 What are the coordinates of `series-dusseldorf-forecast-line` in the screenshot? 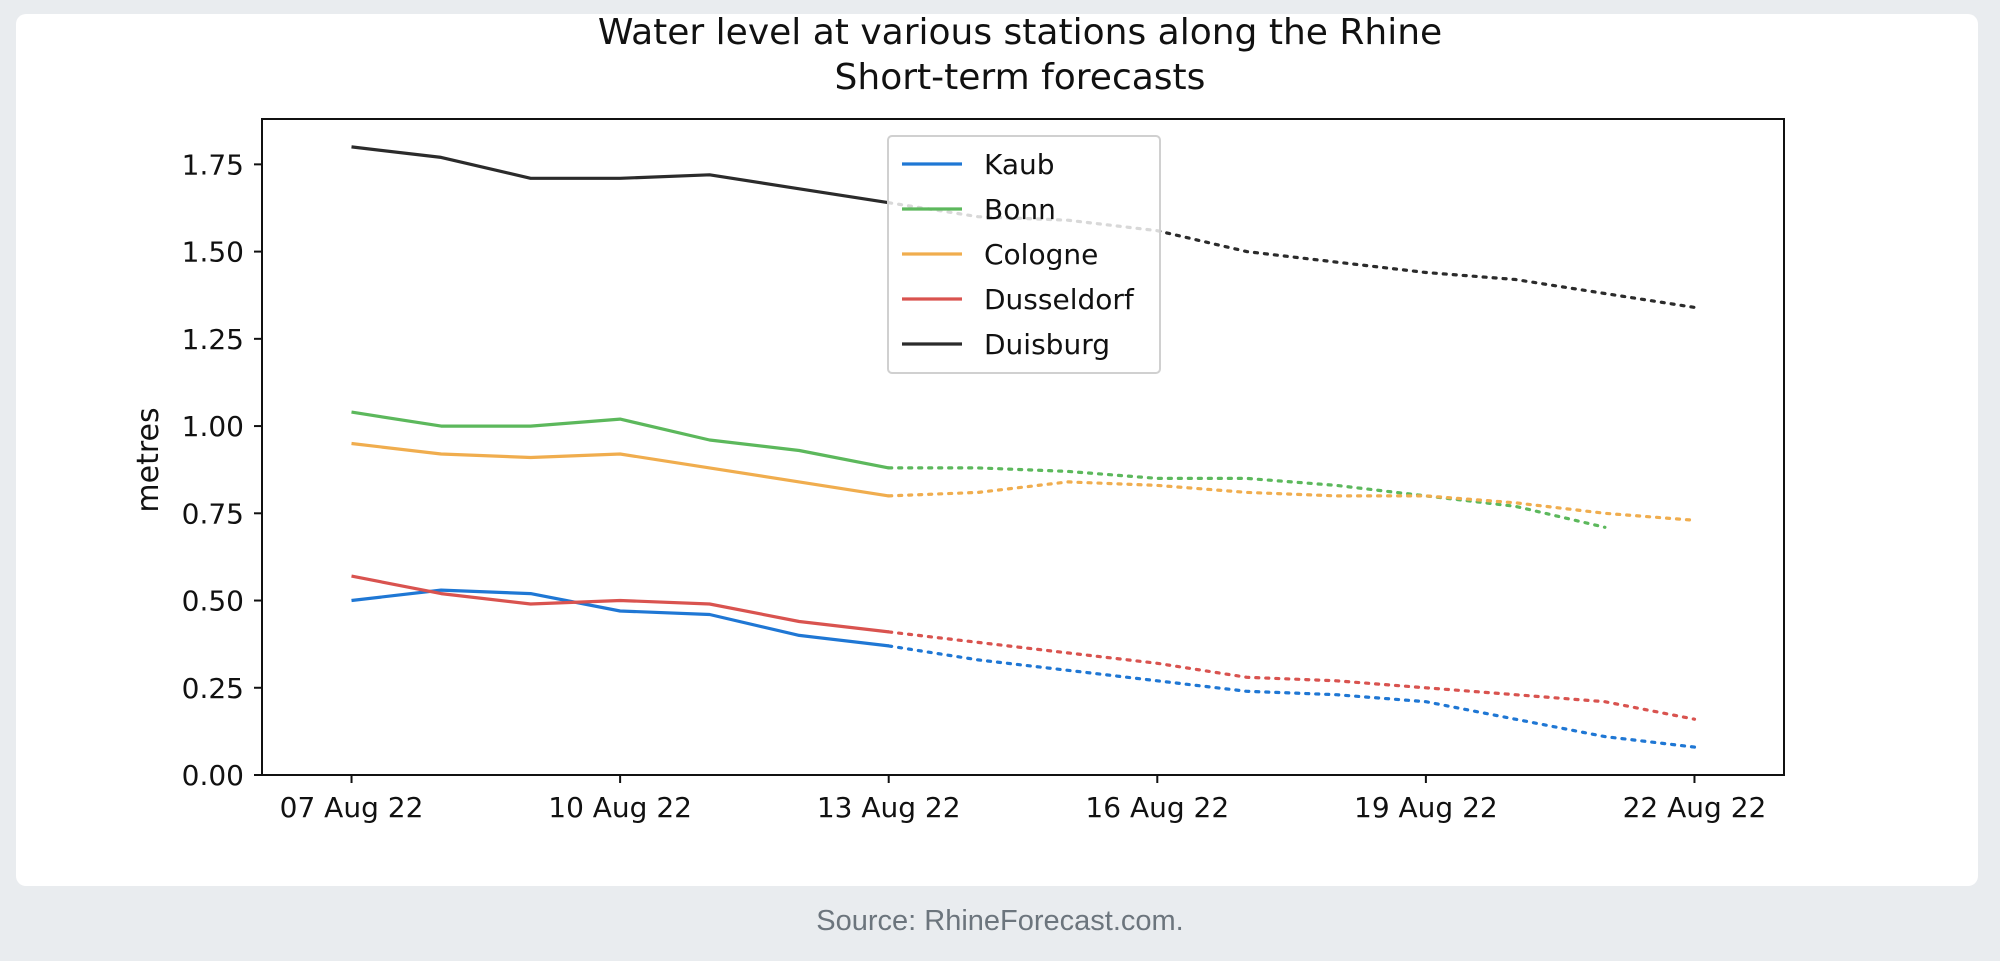 It's located at (1292, 675).